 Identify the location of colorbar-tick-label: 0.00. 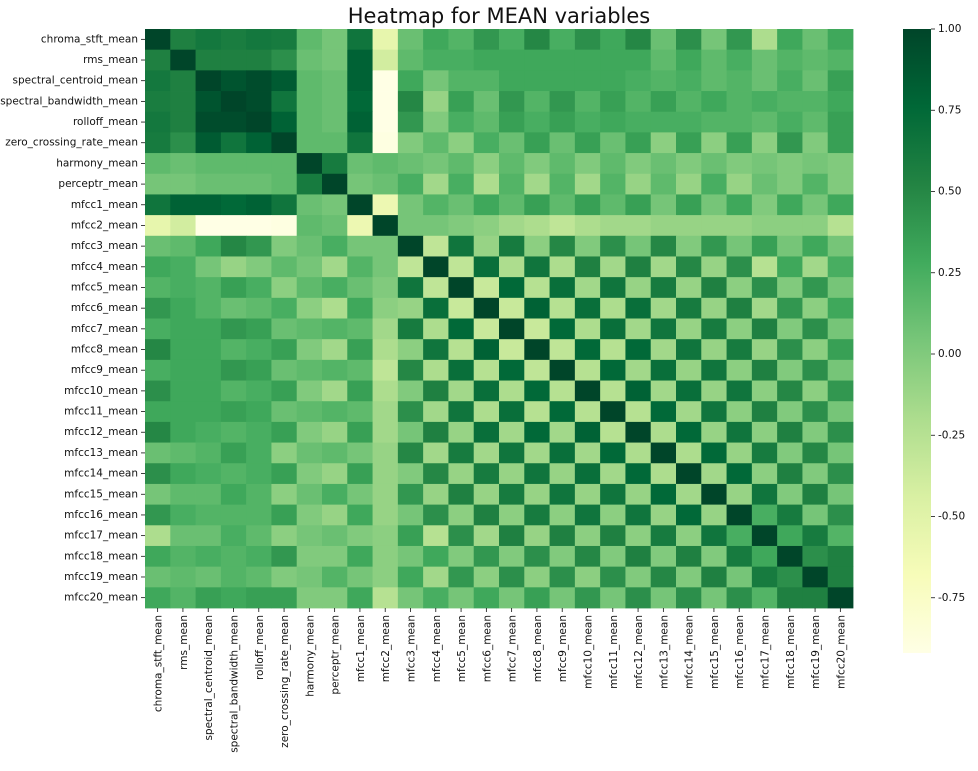
(949, 354).